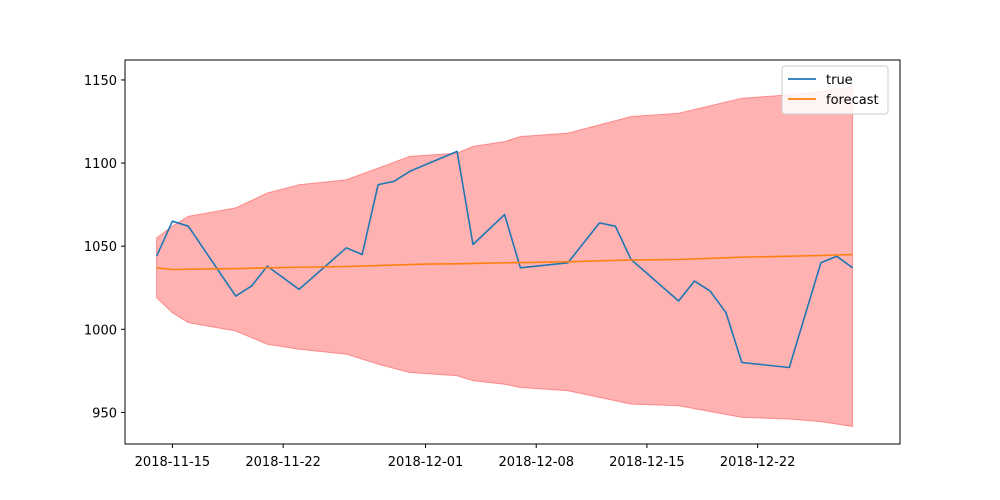 The height and width of the screenshot is (500, 1000). Describe the element at coordinates (100, 330) in the screenshot. I see `y-tick-label: 1000` at that location.